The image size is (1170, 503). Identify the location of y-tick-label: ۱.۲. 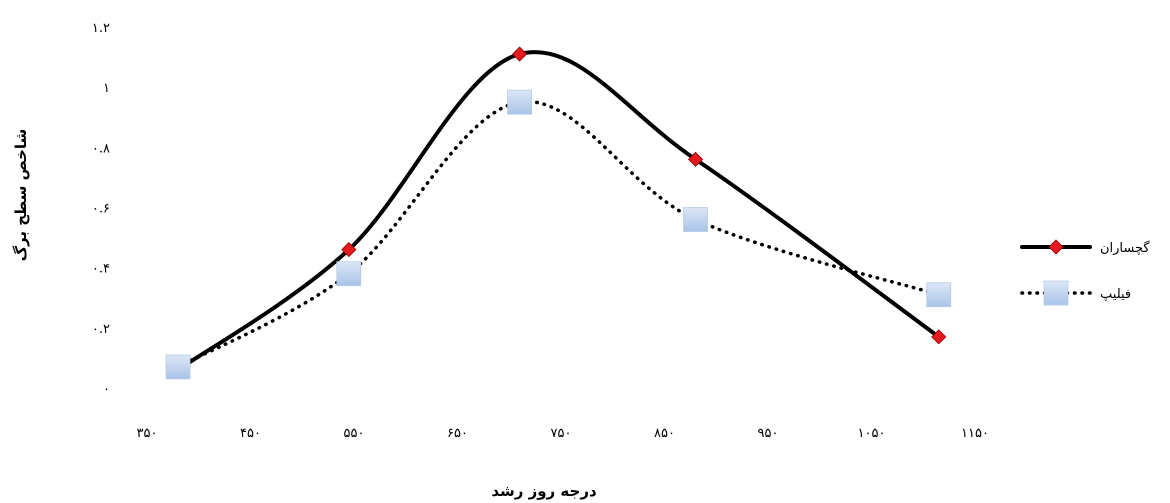
(101, 28).